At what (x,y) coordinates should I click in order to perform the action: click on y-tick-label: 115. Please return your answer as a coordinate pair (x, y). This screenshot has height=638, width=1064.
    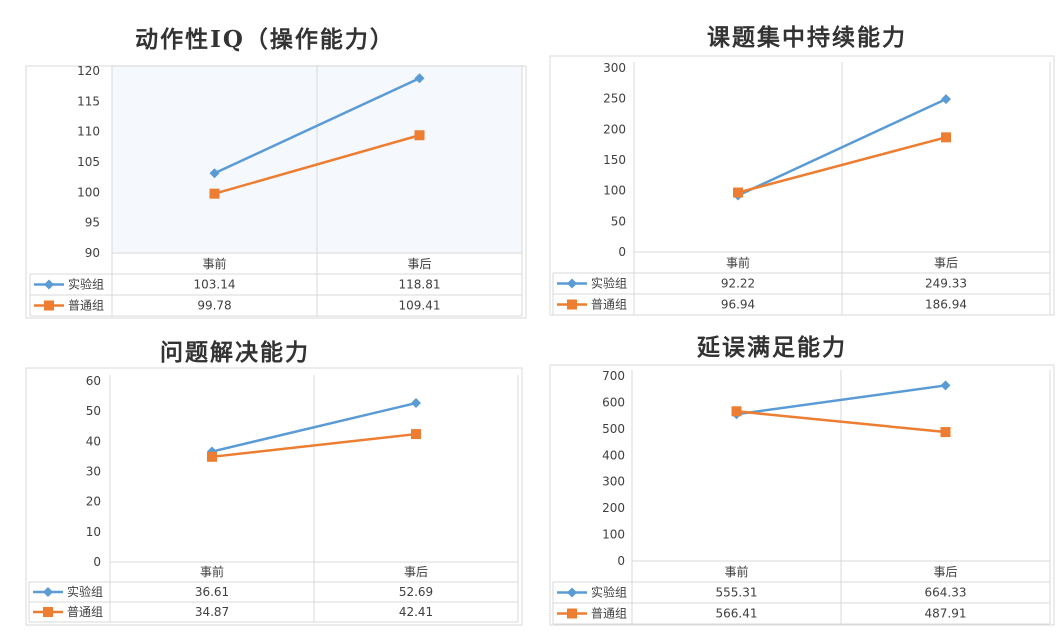
    Looking at the image, I should click on (88, 101).